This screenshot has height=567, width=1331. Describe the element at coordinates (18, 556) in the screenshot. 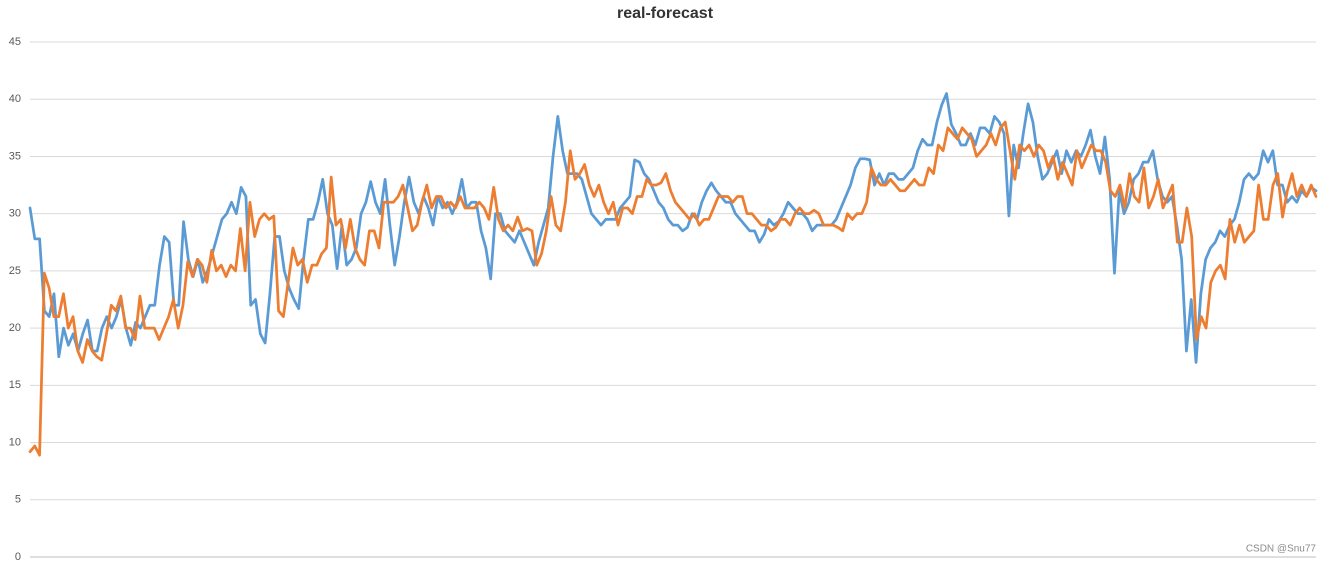

I see `y-tick-label: 0` at that location.